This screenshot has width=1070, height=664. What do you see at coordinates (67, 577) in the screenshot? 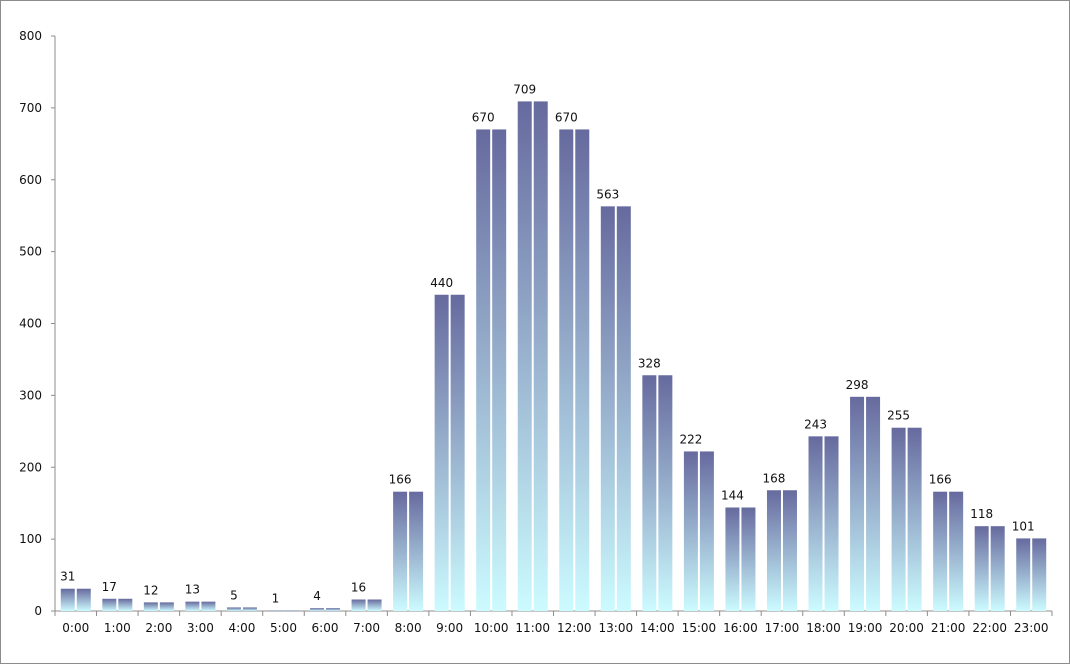
I see `data-label: 31` at bounding box center [67, 577].